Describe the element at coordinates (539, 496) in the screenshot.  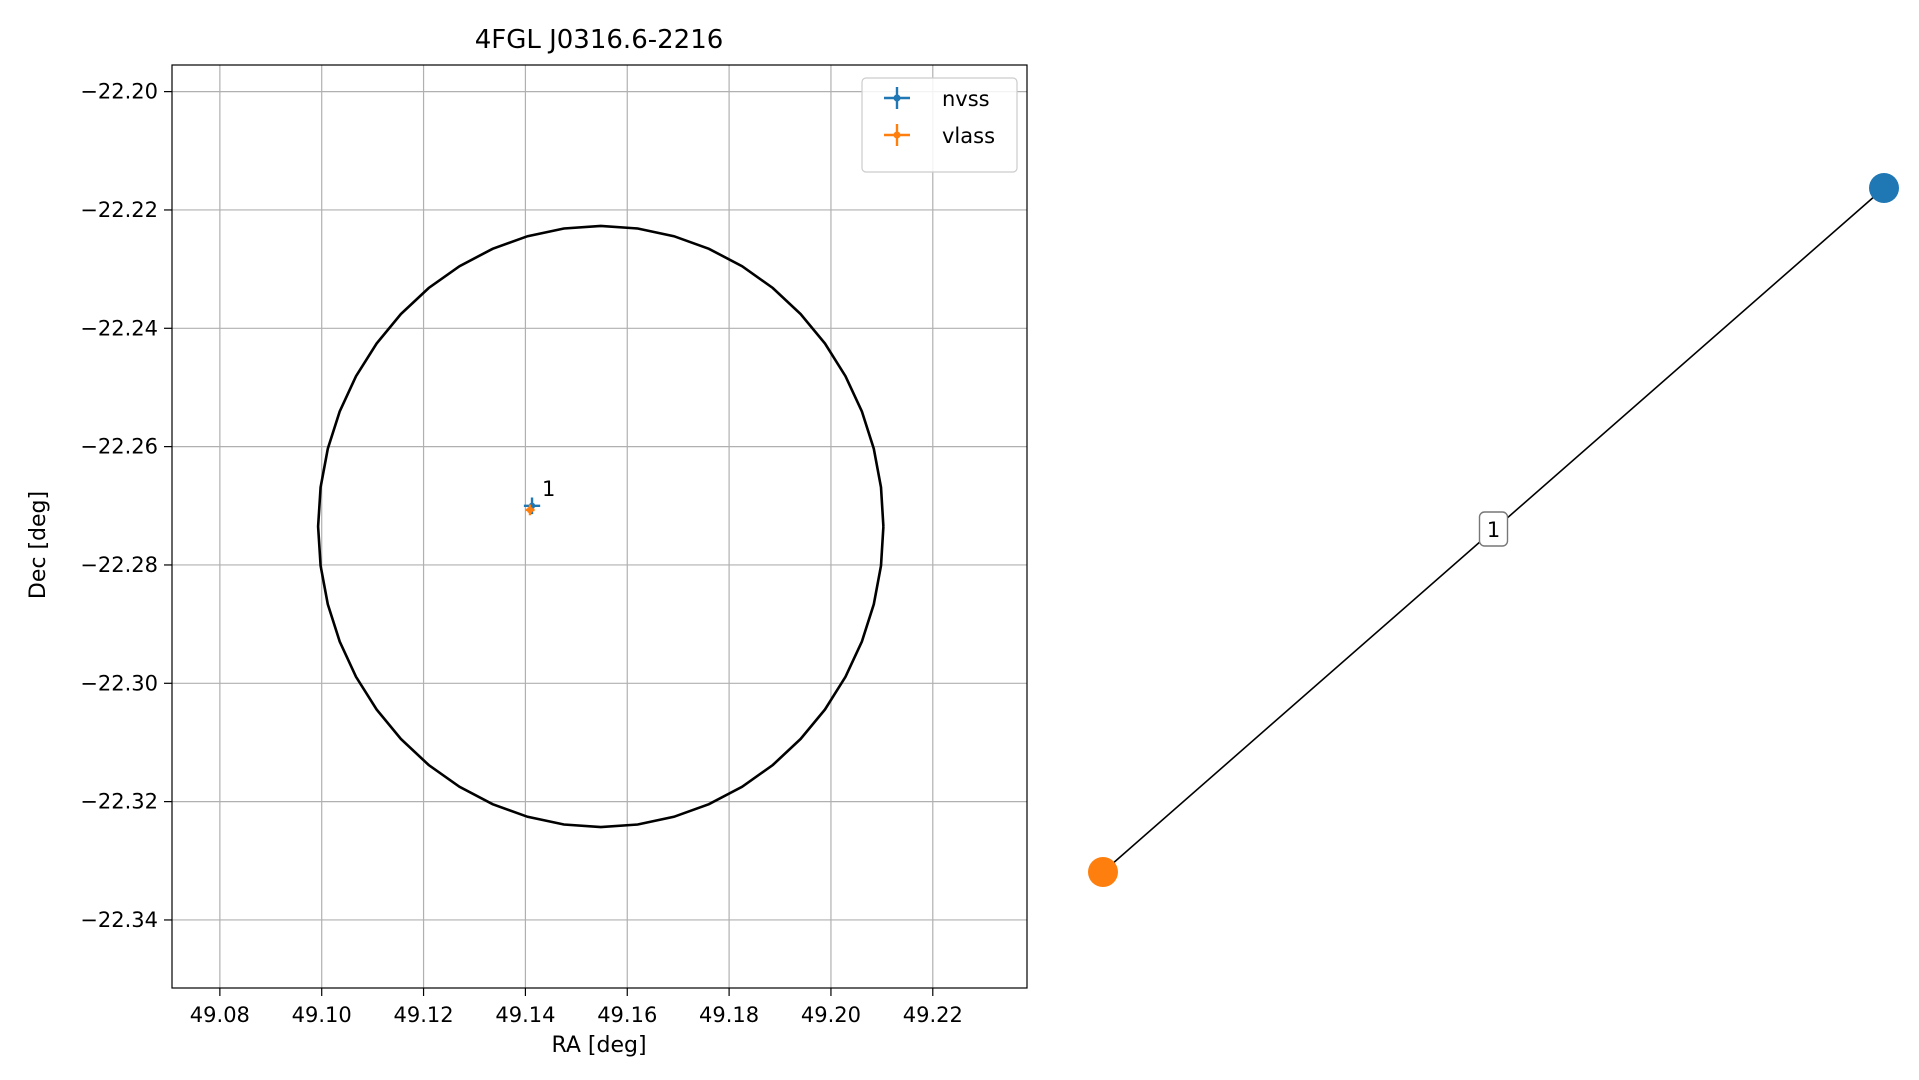
I see `points-layer: 1` at that location.